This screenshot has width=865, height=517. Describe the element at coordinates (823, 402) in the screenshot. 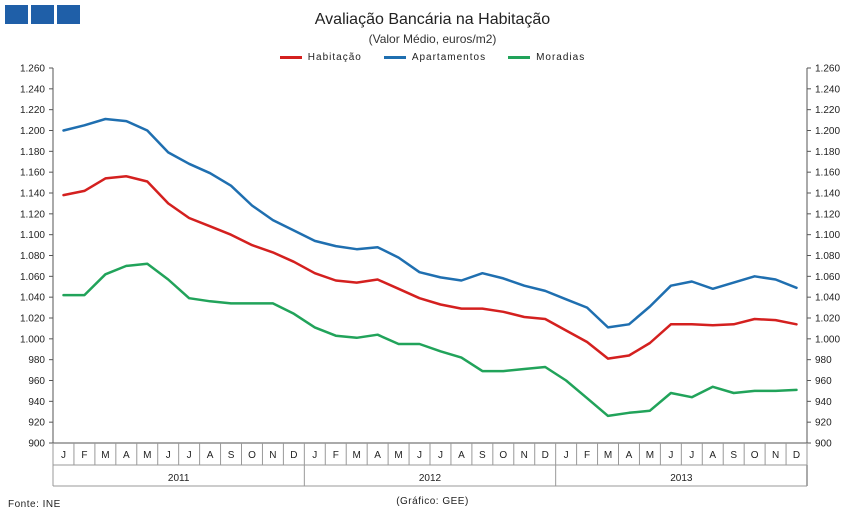

I see `y-tick-label-right: 940` at that location.